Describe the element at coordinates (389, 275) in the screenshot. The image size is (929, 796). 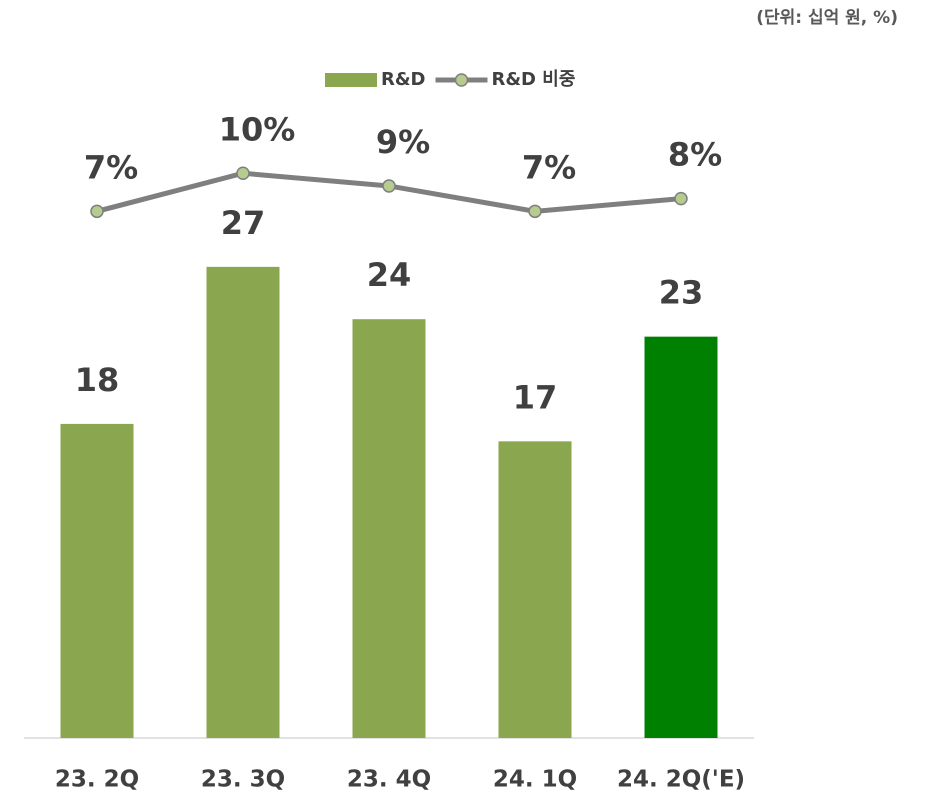
I see `bar-value-label: 24` at that location.